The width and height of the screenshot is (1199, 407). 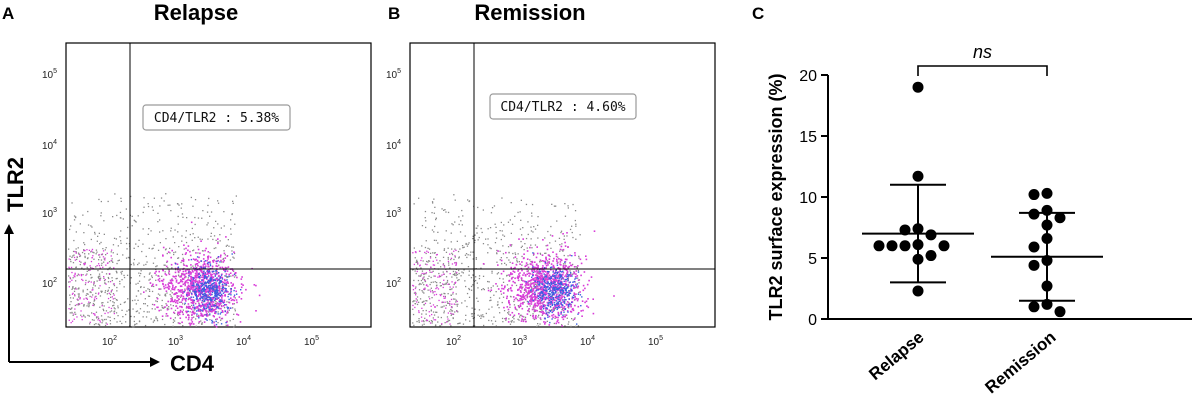 I want to click on panel-a-xtick-3: 103, so click(x=175, y=341).